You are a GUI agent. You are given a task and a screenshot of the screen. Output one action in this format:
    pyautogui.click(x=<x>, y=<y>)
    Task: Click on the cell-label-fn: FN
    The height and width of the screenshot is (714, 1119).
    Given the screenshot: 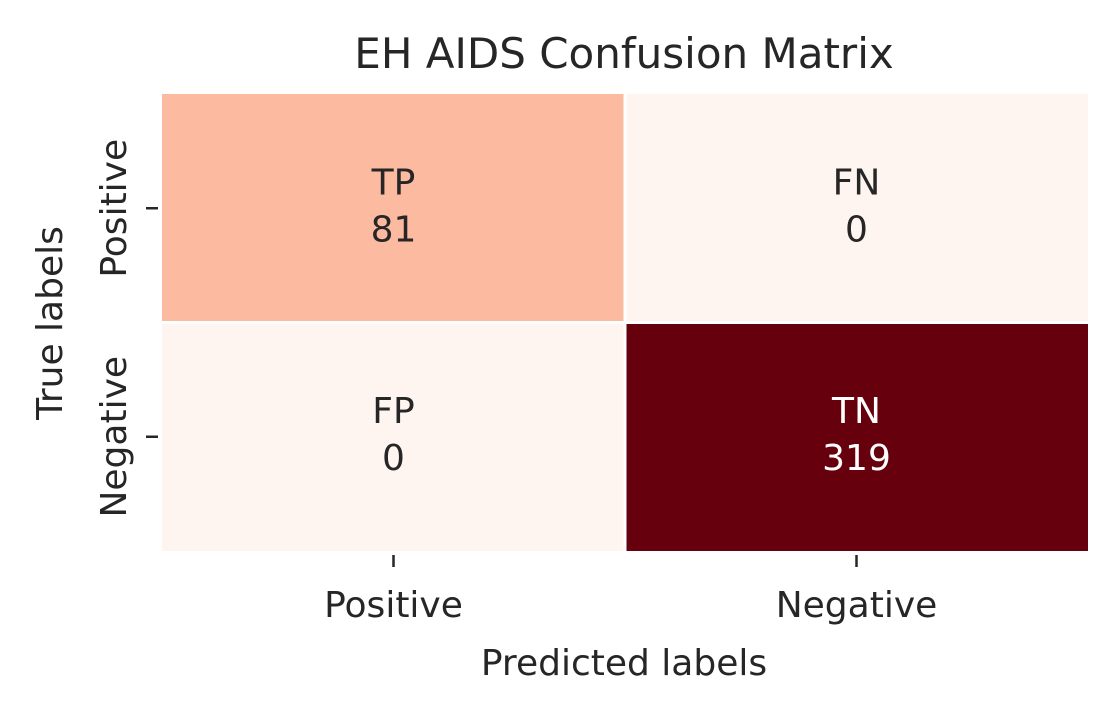 What is the action you would take?
    pyautogui.click(x=857, y=182)
    